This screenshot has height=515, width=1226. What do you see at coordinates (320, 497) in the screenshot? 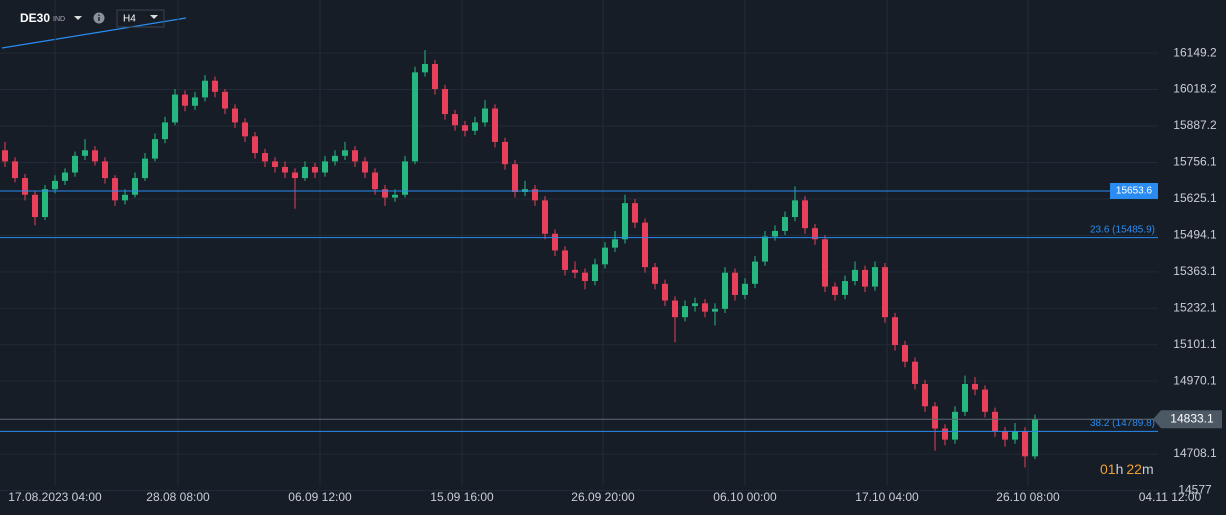
I see `x-tick-label: 06.09 12:00` at bounding box center [320, 497].